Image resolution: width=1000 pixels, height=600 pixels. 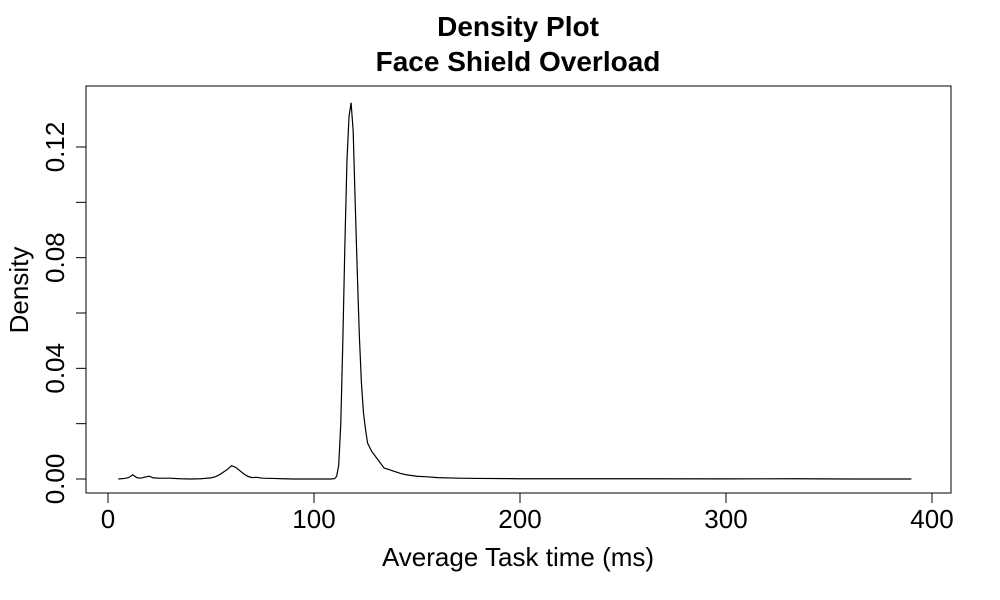 I want to click on x-tick-label: 400, so click(x=931, y=519).